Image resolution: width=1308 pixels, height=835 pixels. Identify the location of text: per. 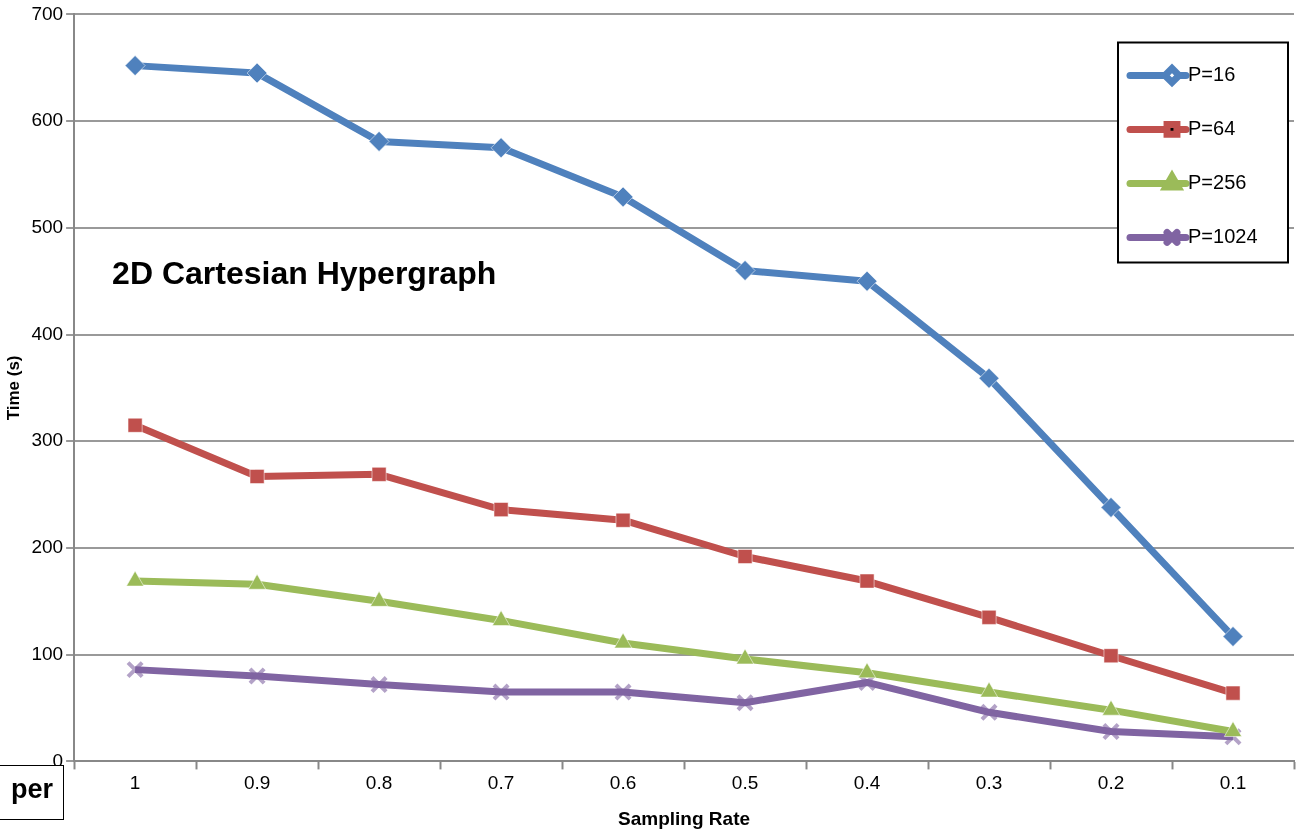
(32, 789).